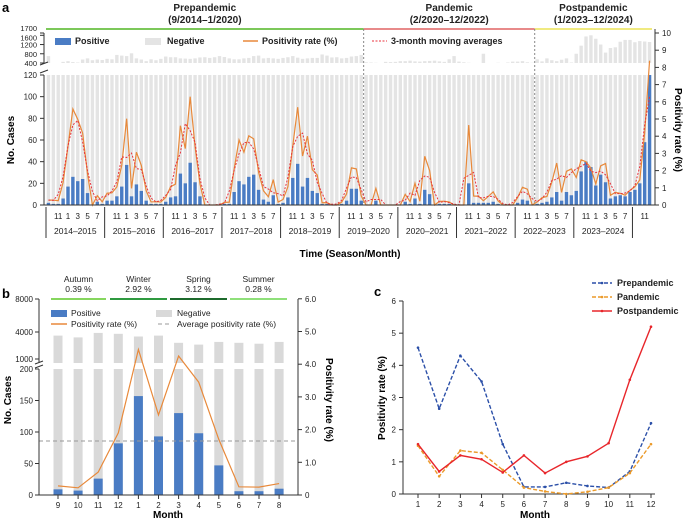 Image resolution: width=685 pixels, height=521 pixels. What do you see at coordinates (300, 41) in the screenshot?
I see `legend-label: Positivity rate (%)` at bounding box center [300, 41].